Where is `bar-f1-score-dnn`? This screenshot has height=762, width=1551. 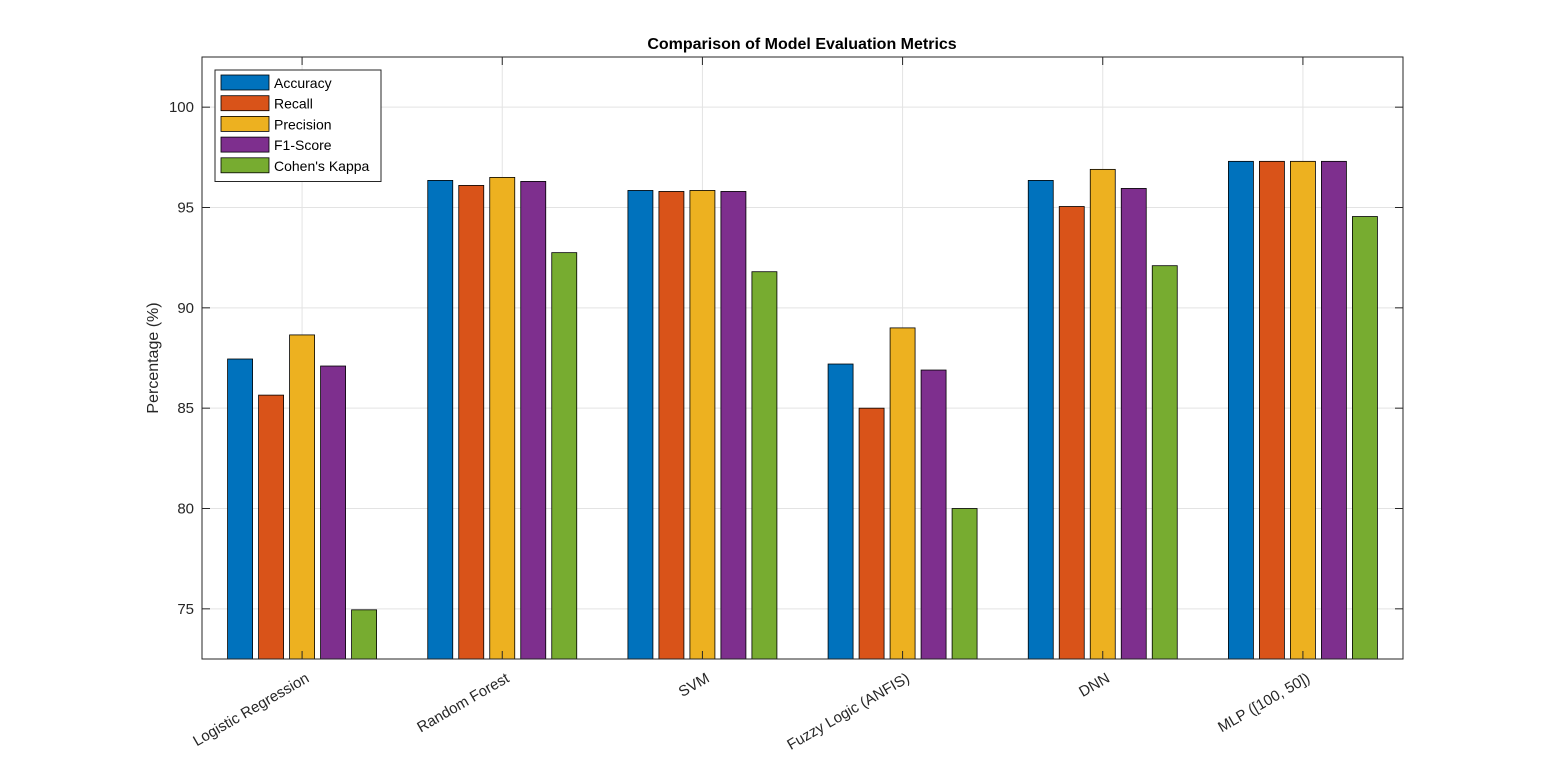 bar-f1-score-dnn is located at coordinates (1133, 424).